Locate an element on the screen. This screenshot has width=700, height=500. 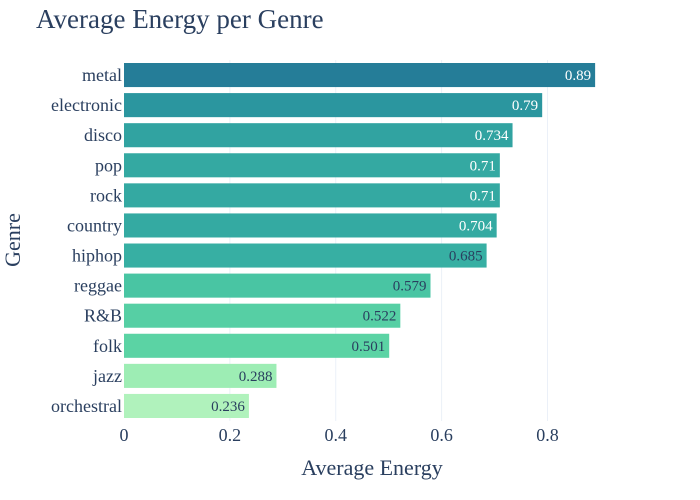
bar-folk is located at coordinates (257, 345).